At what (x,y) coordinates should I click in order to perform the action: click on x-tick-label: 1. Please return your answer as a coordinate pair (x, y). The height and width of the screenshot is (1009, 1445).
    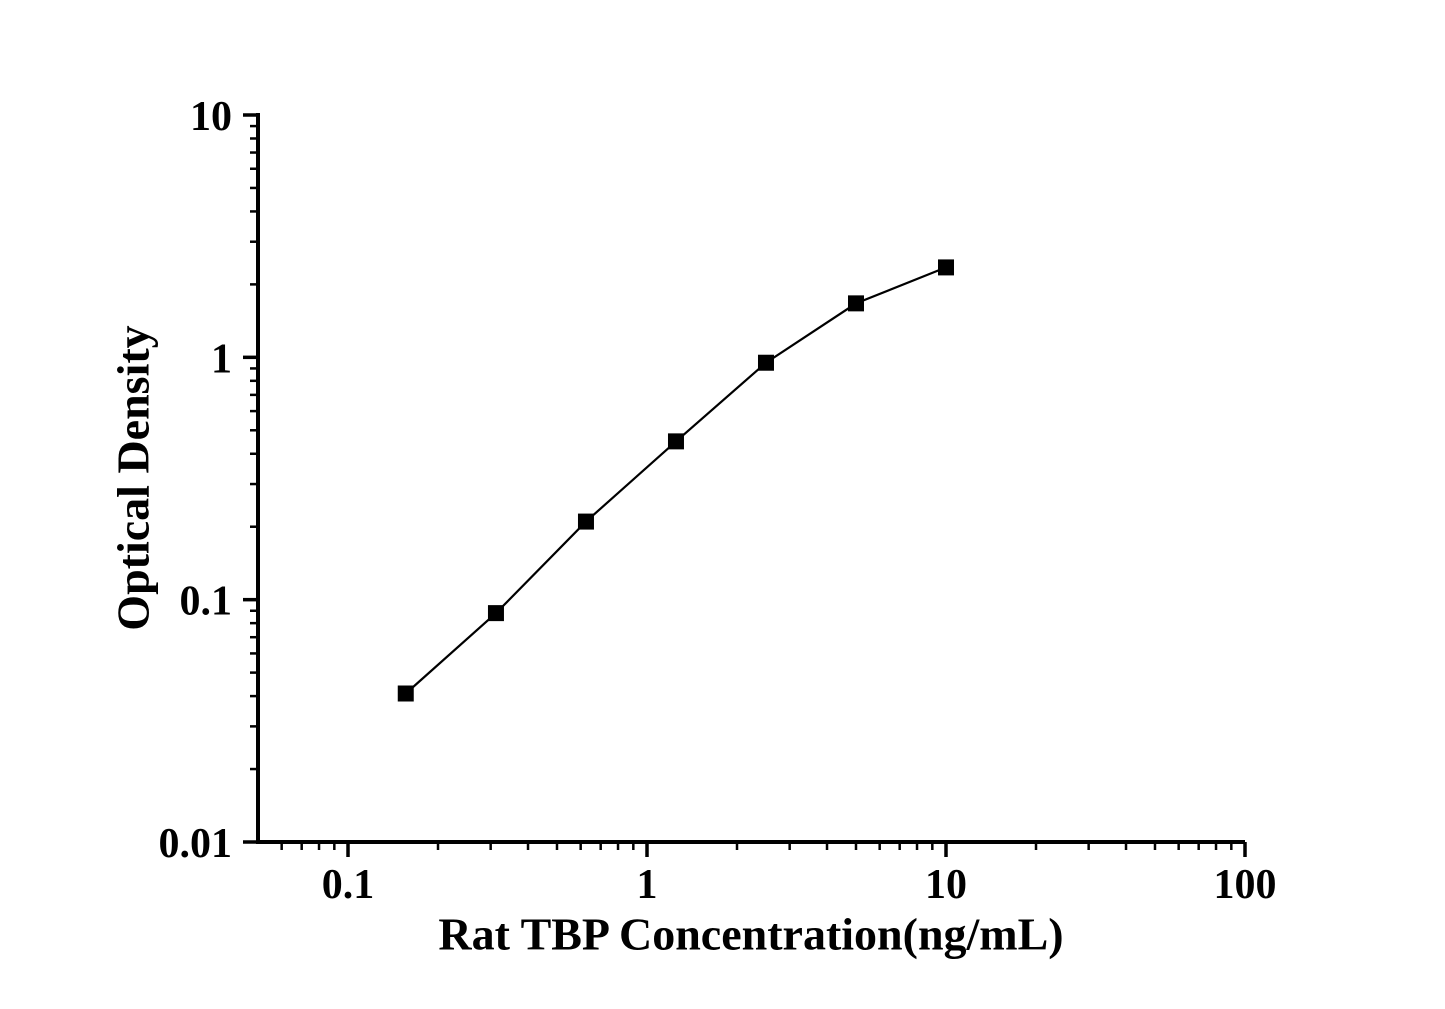
    Looking at the image, I should click on (647, 885).